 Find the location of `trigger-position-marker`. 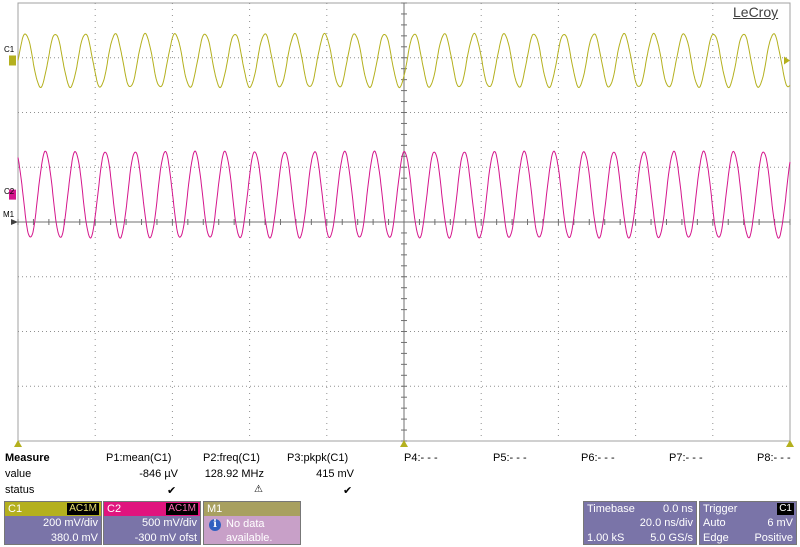

trigger-position-marker is located at coordinates (404, 443).